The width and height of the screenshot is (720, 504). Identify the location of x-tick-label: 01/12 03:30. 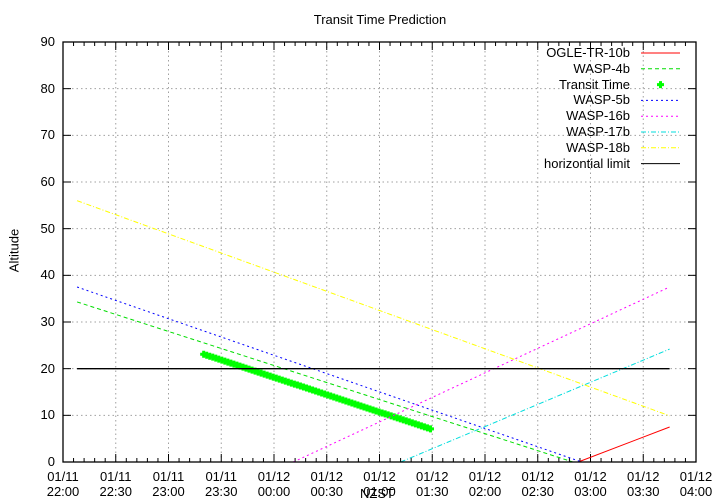
(643, 484).